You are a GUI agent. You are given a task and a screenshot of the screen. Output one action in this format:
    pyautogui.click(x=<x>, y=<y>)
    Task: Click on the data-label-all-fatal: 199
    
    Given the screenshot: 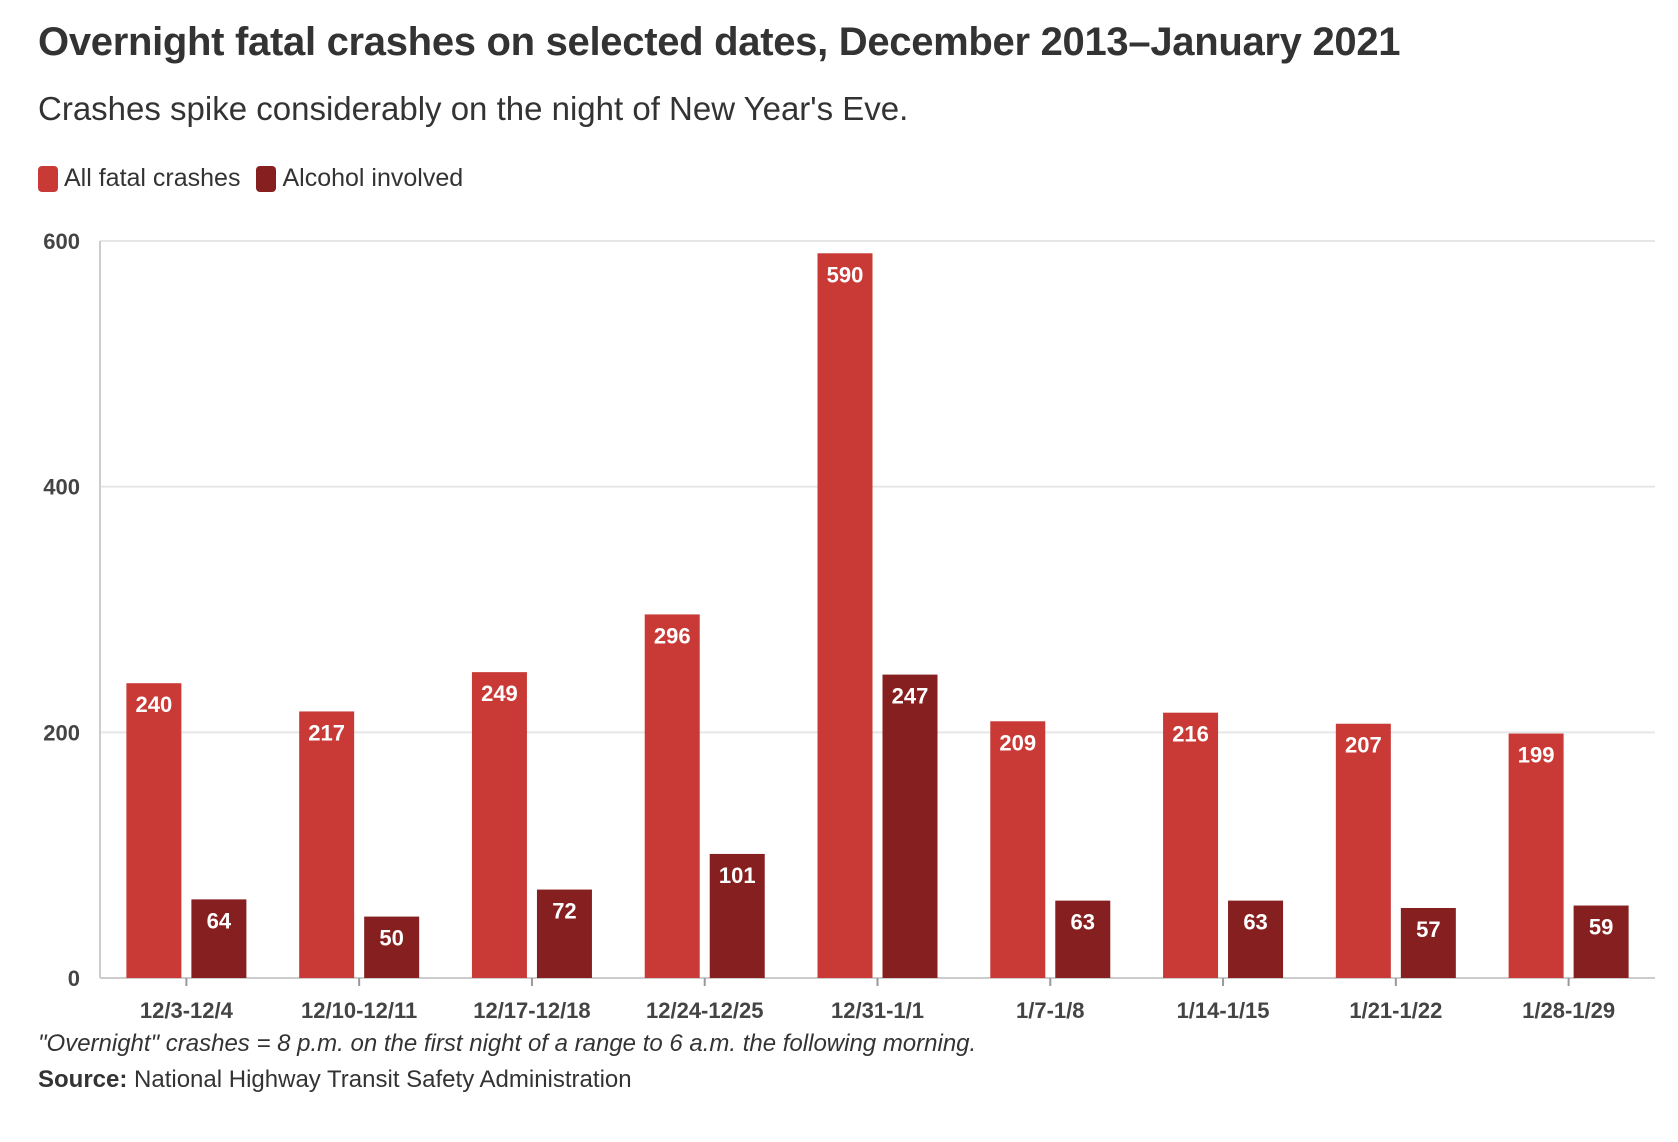 What is the action you would take?
    pyautogui.click(x=1536, y=755)
    